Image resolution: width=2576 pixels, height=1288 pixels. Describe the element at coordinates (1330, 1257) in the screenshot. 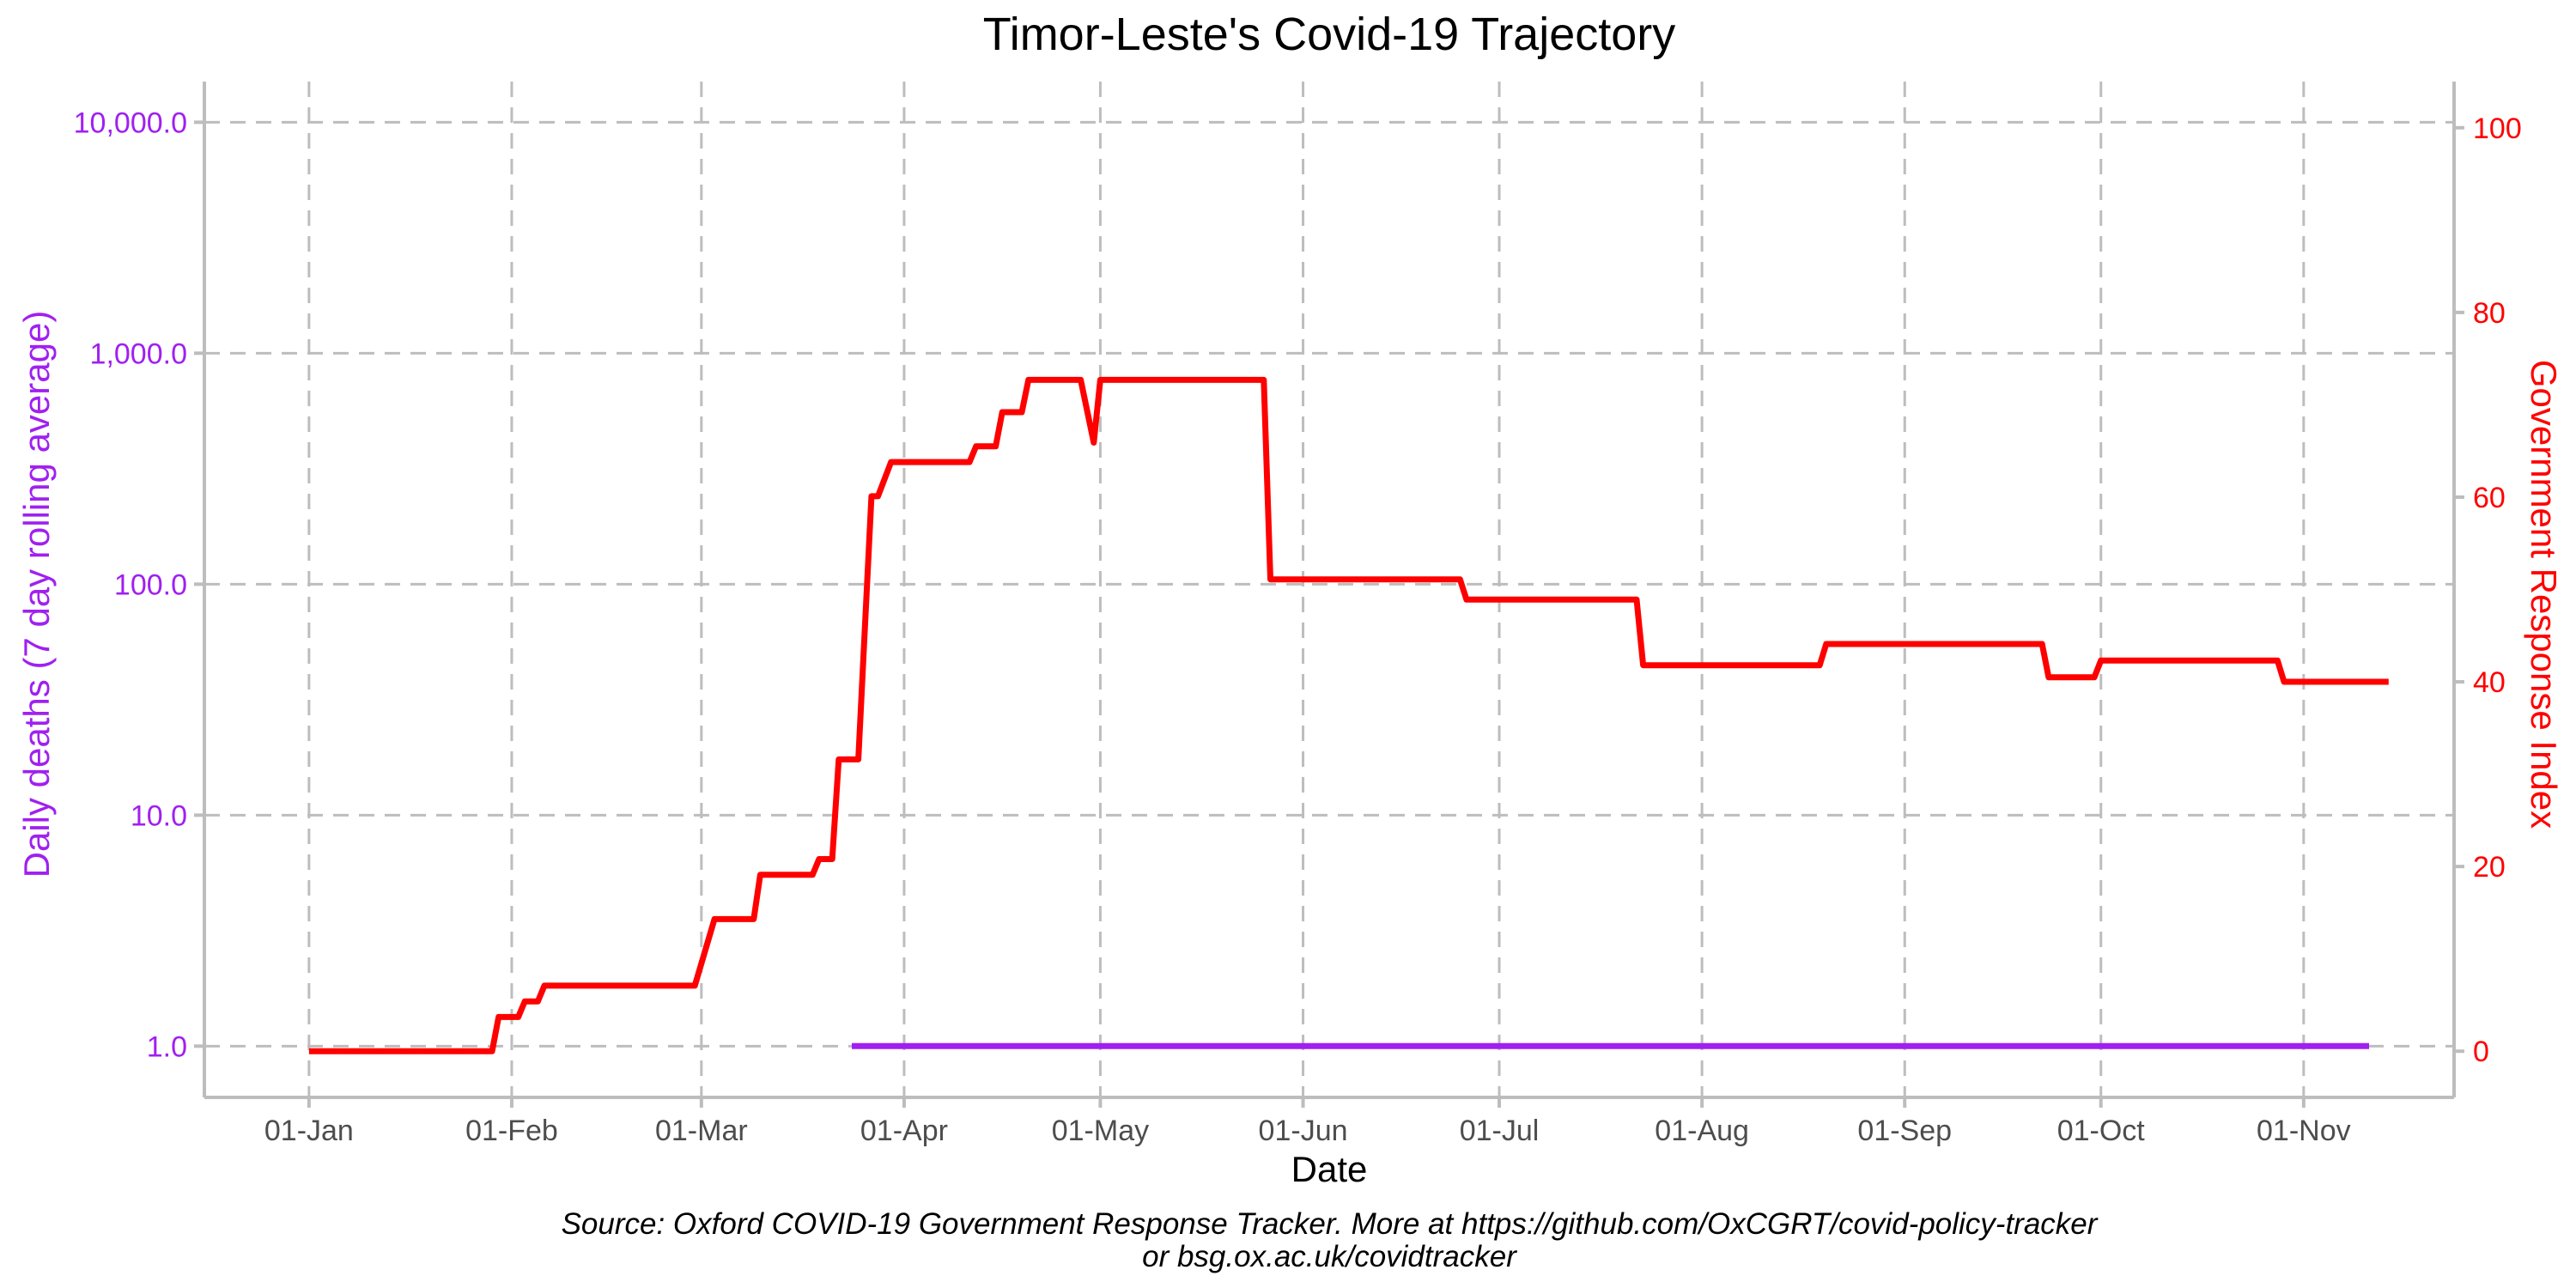

I see `source-caption-line2: or bsg.ox.ac.uk/covidtracker` at that location.